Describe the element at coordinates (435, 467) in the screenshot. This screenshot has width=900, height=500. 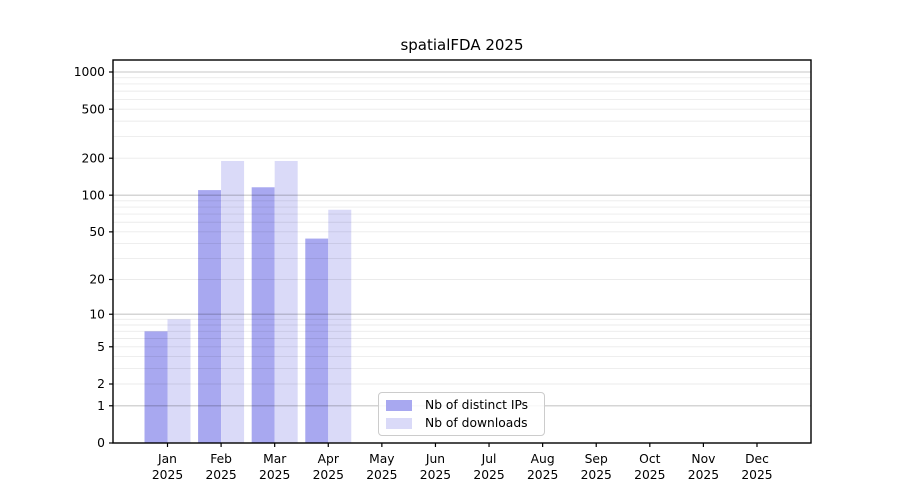
I see `x-axis-tick-label: Jun 2025` at that location.